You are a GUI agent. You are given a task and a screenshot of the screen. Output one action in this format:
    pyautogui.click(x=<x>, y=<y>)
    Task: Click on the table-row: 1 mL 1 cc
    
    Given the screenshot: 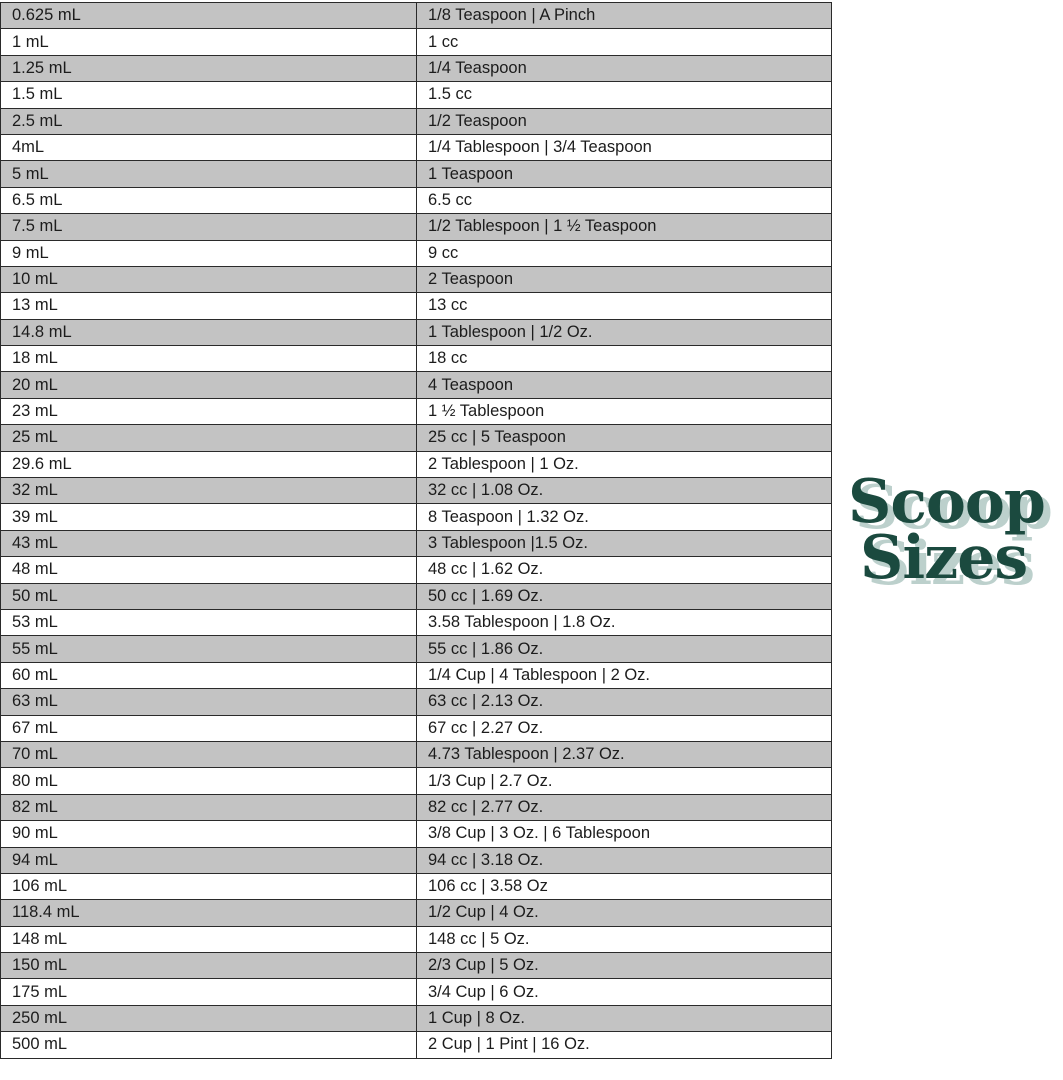 What is the action you would take?
    pyautogui.click(x=416, y=42)
    